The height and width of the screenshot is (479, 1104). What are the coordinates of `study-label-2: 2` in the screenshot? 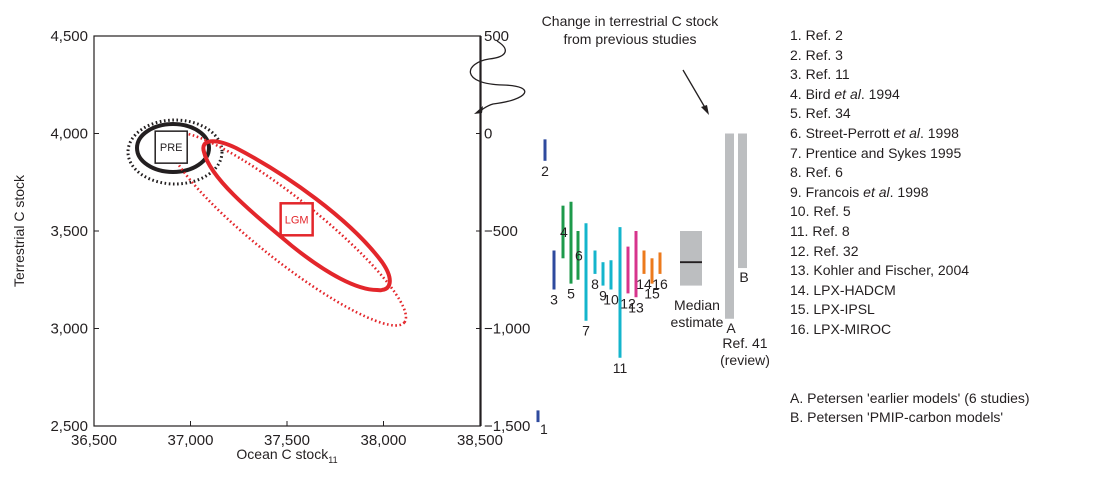 It's located at (545, 171).